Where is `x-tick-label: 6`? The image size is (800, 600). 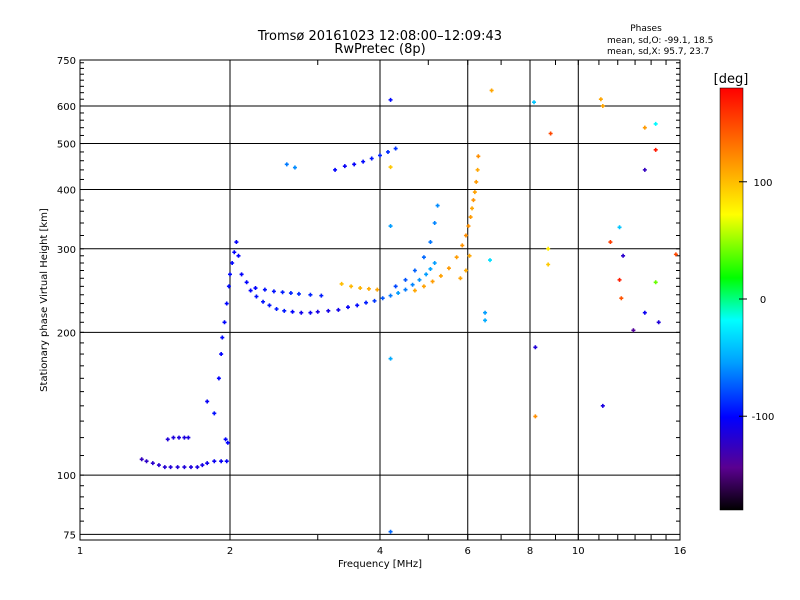 x-tick-label: 6 is located at coordinates (468, 551).